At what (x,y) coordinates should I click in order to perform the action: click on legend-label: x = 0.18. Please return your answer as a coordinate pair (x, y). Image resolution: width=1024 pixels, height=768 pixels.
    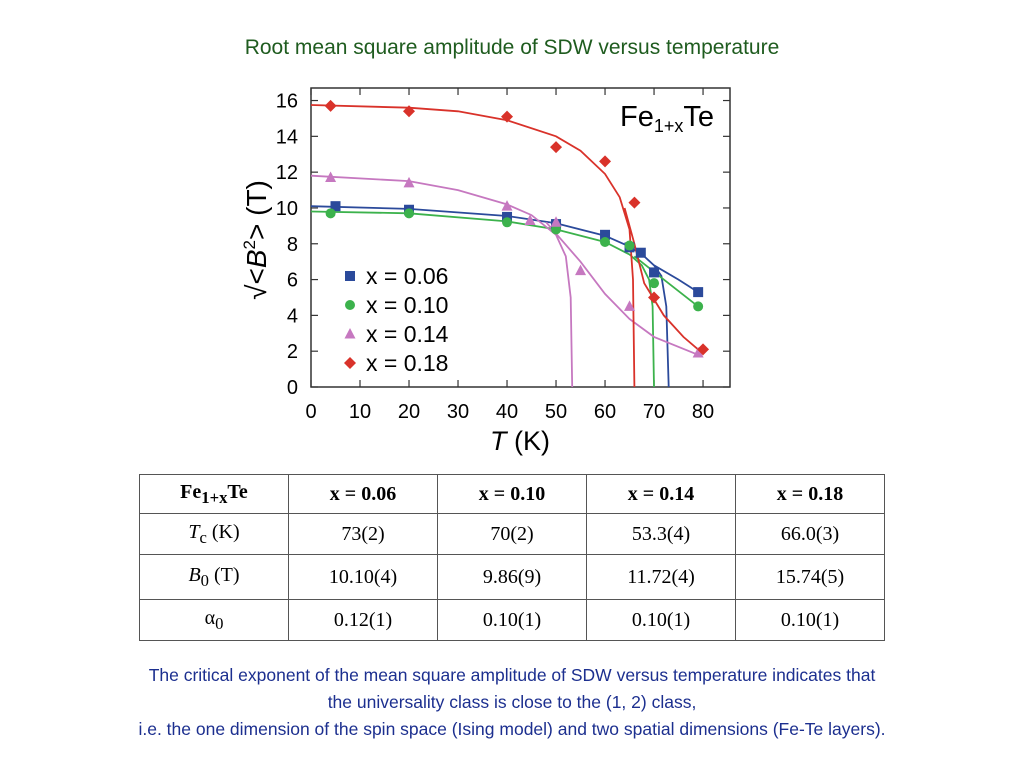
    Looking at the image, I should click on (407, 363).